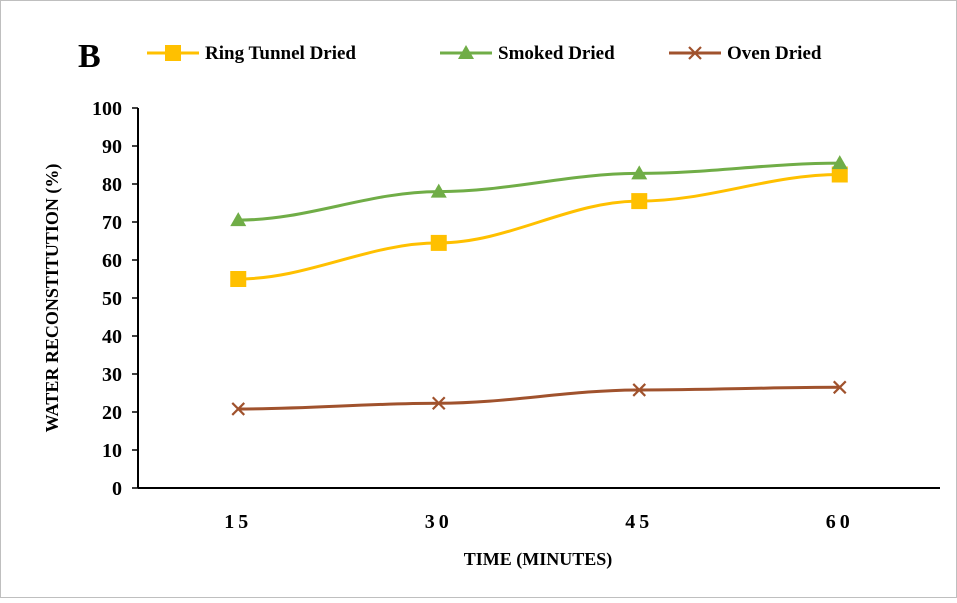  I want to click on legend: Ring Tunnel Dried Smoked Dried Oven Dried, so click(484, 53).